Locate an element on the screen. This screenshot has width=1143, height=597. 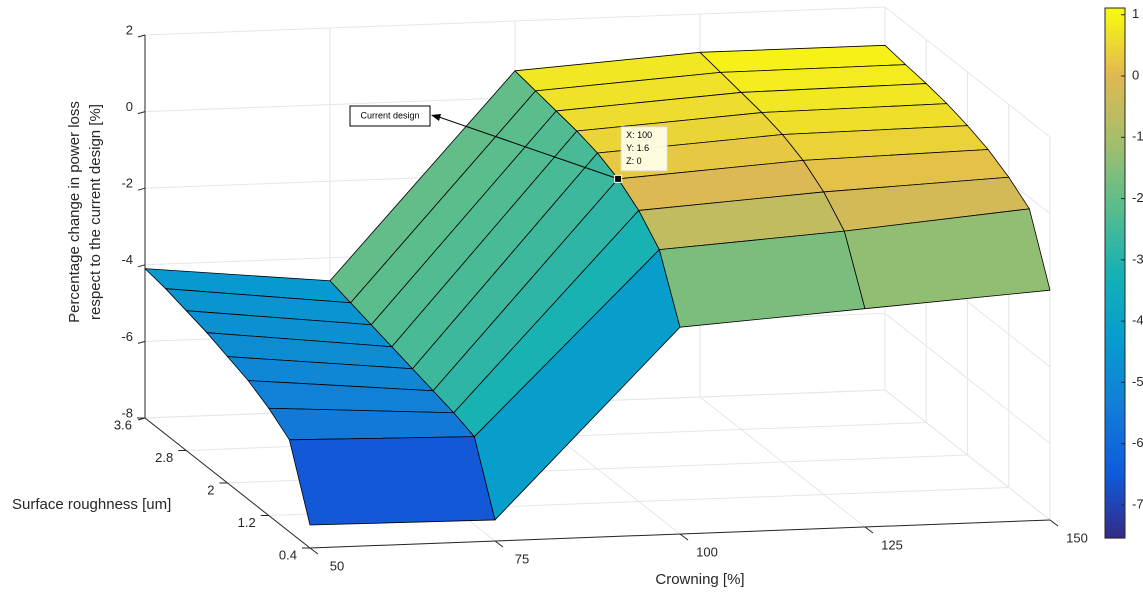
y-tick-label: 2 is located at coordinates (210, 489).